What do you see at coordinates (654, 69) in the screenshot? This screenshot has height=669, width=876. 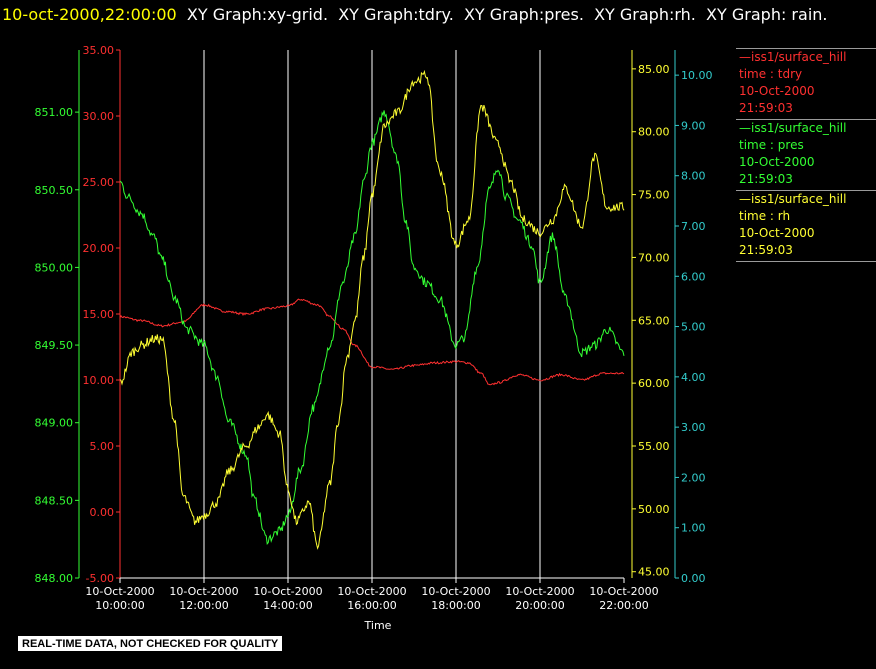 I see `rh-tick-label: 85.00` at bounding box center [654, 69].